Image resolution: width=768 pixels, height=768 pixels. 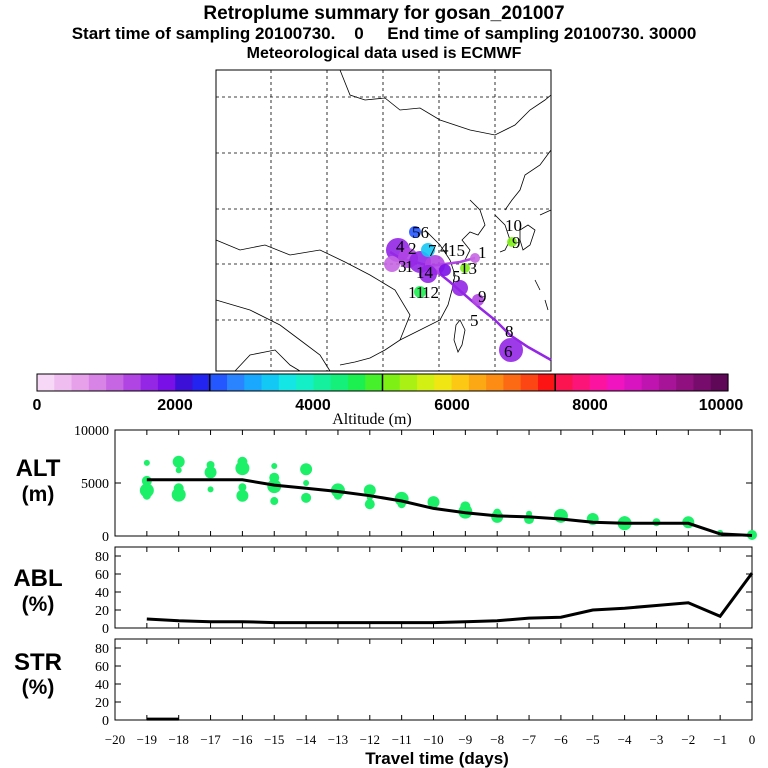 I want to click on x-tick-label: −15, so click(x=274, y=739).